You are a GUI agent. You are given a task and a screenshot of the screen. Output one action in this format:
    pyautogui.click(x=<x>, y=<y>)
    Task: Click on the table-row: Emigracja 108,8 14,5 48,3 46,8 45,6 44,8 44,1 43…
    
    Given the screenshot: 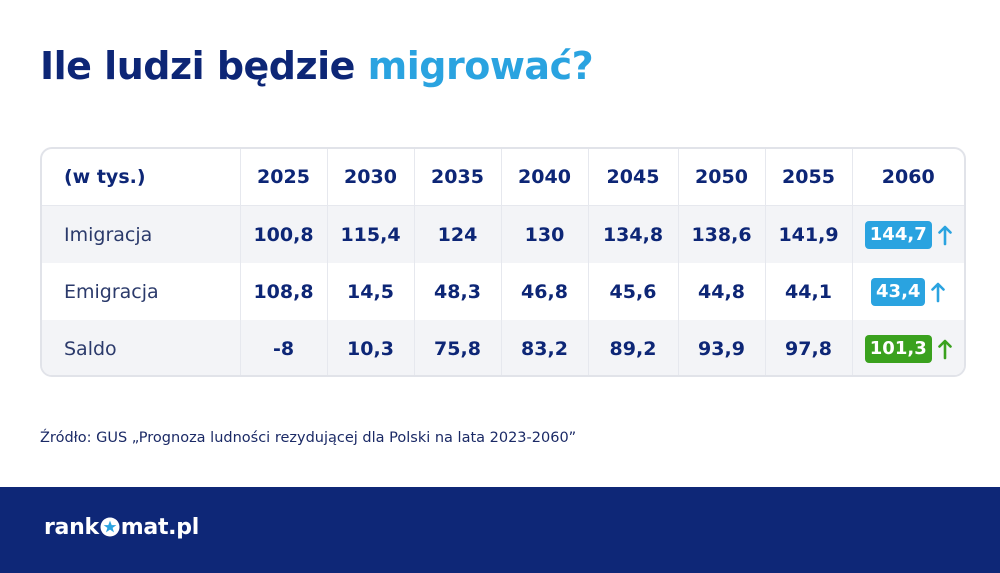 What is the action you would take?
    pyautogui.click(x=503, y=291)
    